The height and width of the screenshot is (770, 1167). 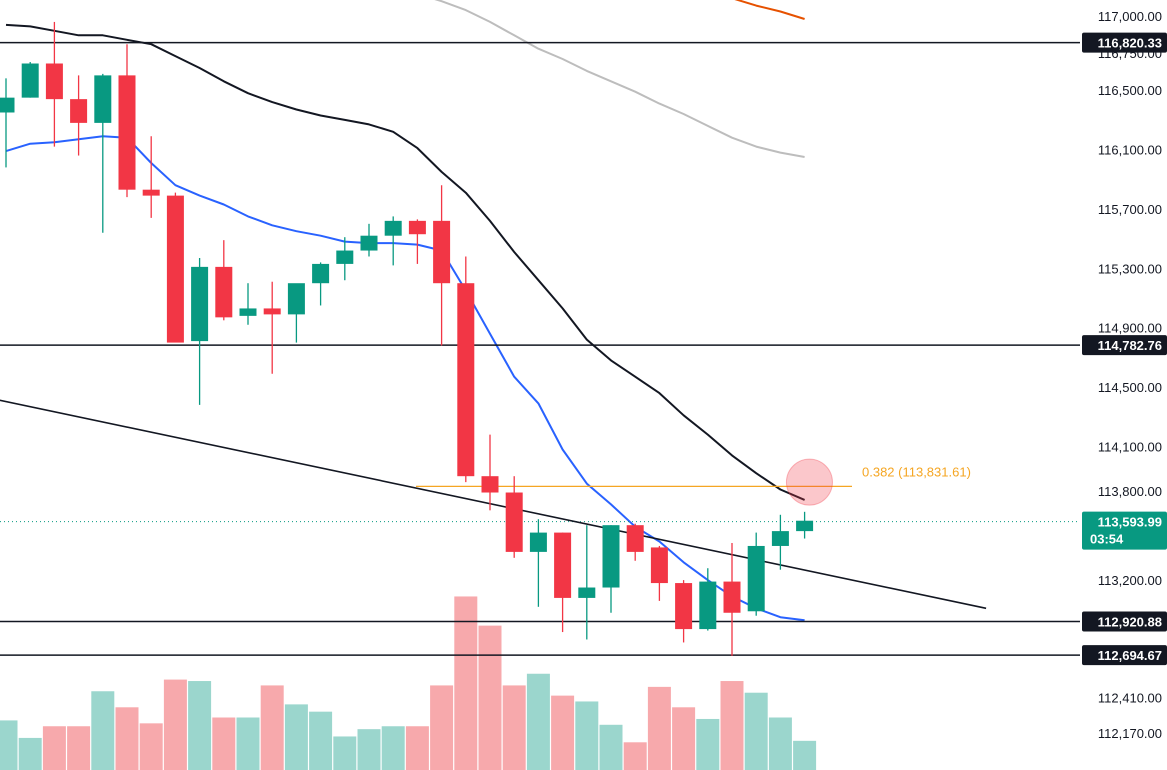 What do you see at coordinates (916, 471) in the screenshot?
I see `fib-level-label: 0.382 (113,831.61)` at bounding box center [916, 471].